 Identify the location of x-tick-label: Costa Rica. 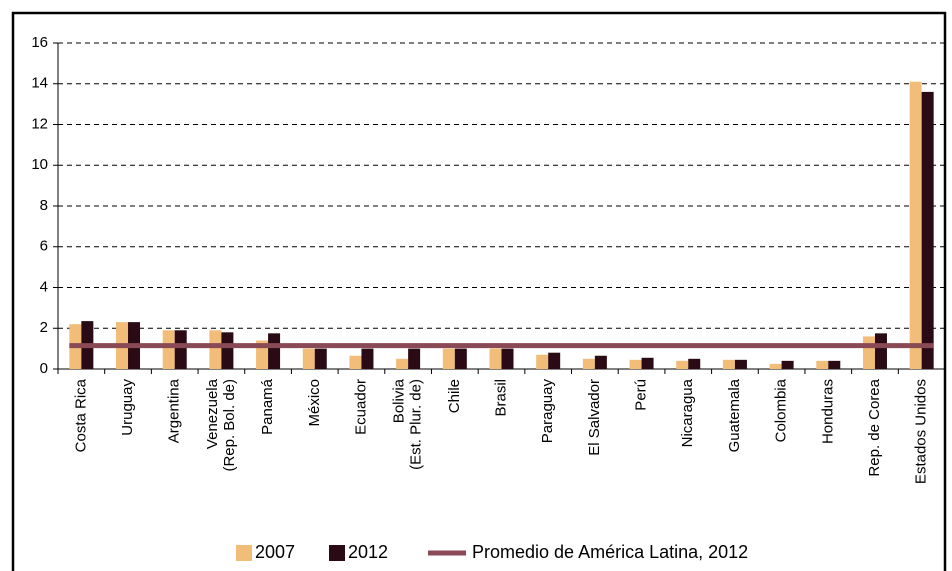
(80, 415).